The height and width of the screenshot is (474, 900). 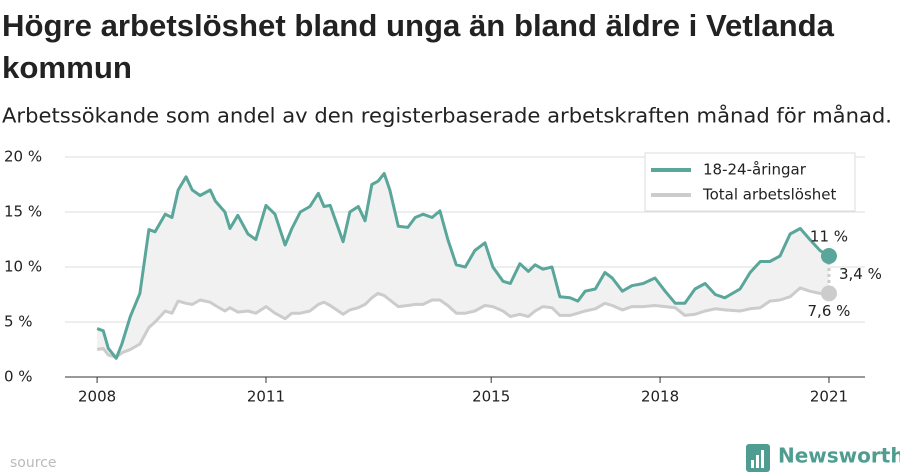 I want to click on y-tick-label: 5 %, so click(x=18, y=322).